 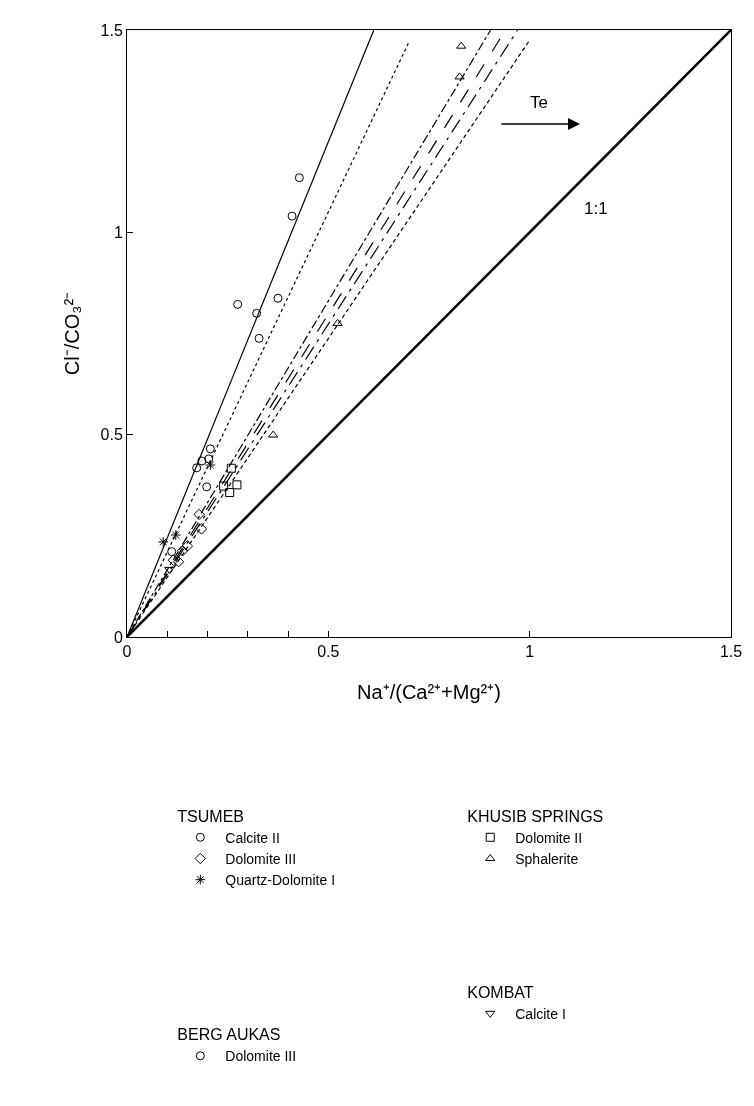 What do you see at coordinates (429, 691) in the screenshot?
I see `x-axis-title: Na⁺/(Ca²⁺+Mg²⁺)` at bounding box center [429, 691].